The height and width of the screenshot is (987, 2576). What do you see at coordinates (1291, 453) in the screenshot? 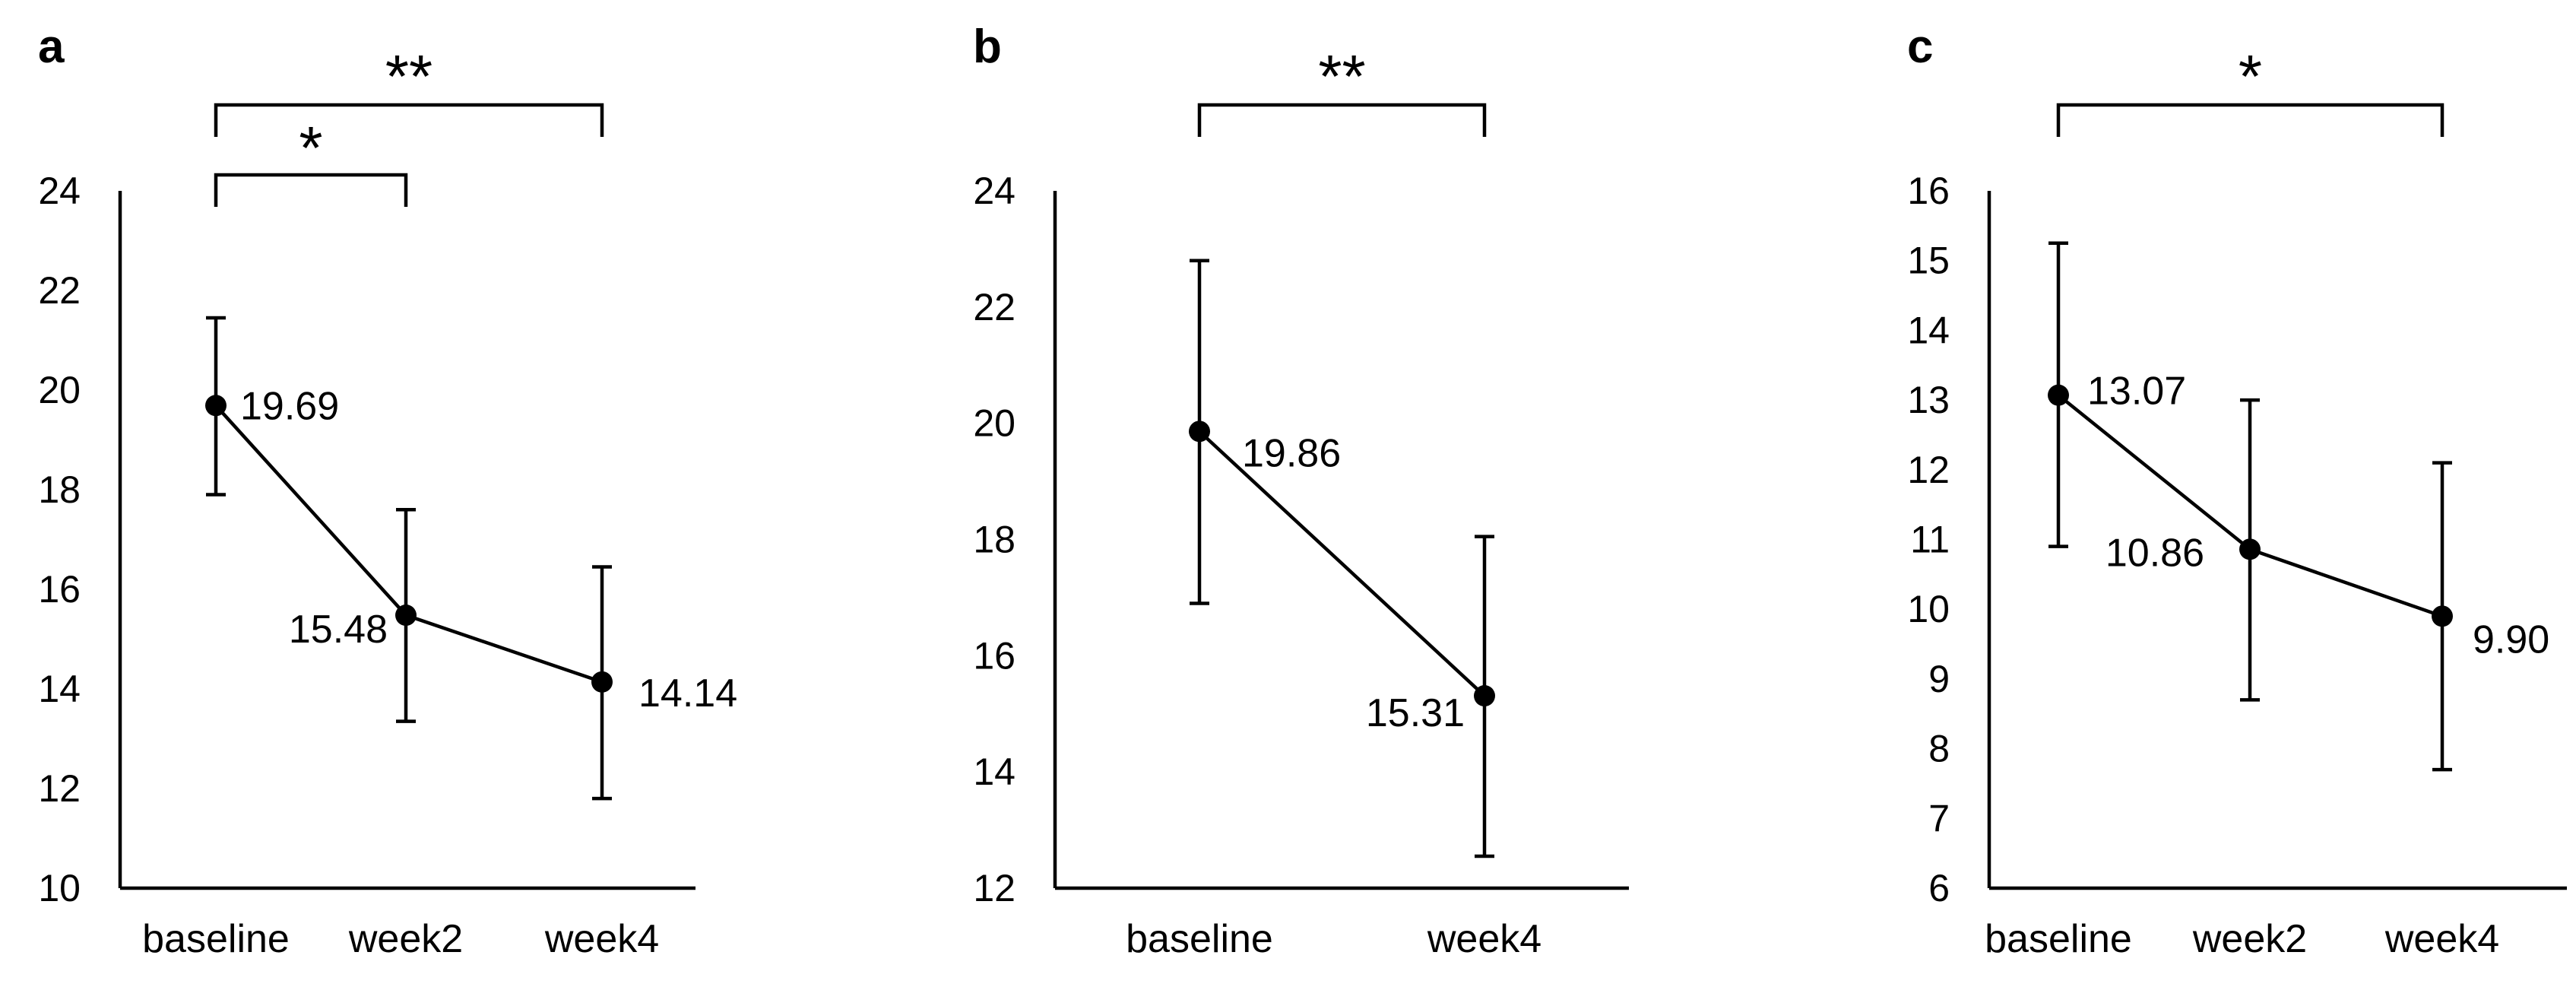
I see `data-value-label: 19.86` at bounding box center [1291, 453].